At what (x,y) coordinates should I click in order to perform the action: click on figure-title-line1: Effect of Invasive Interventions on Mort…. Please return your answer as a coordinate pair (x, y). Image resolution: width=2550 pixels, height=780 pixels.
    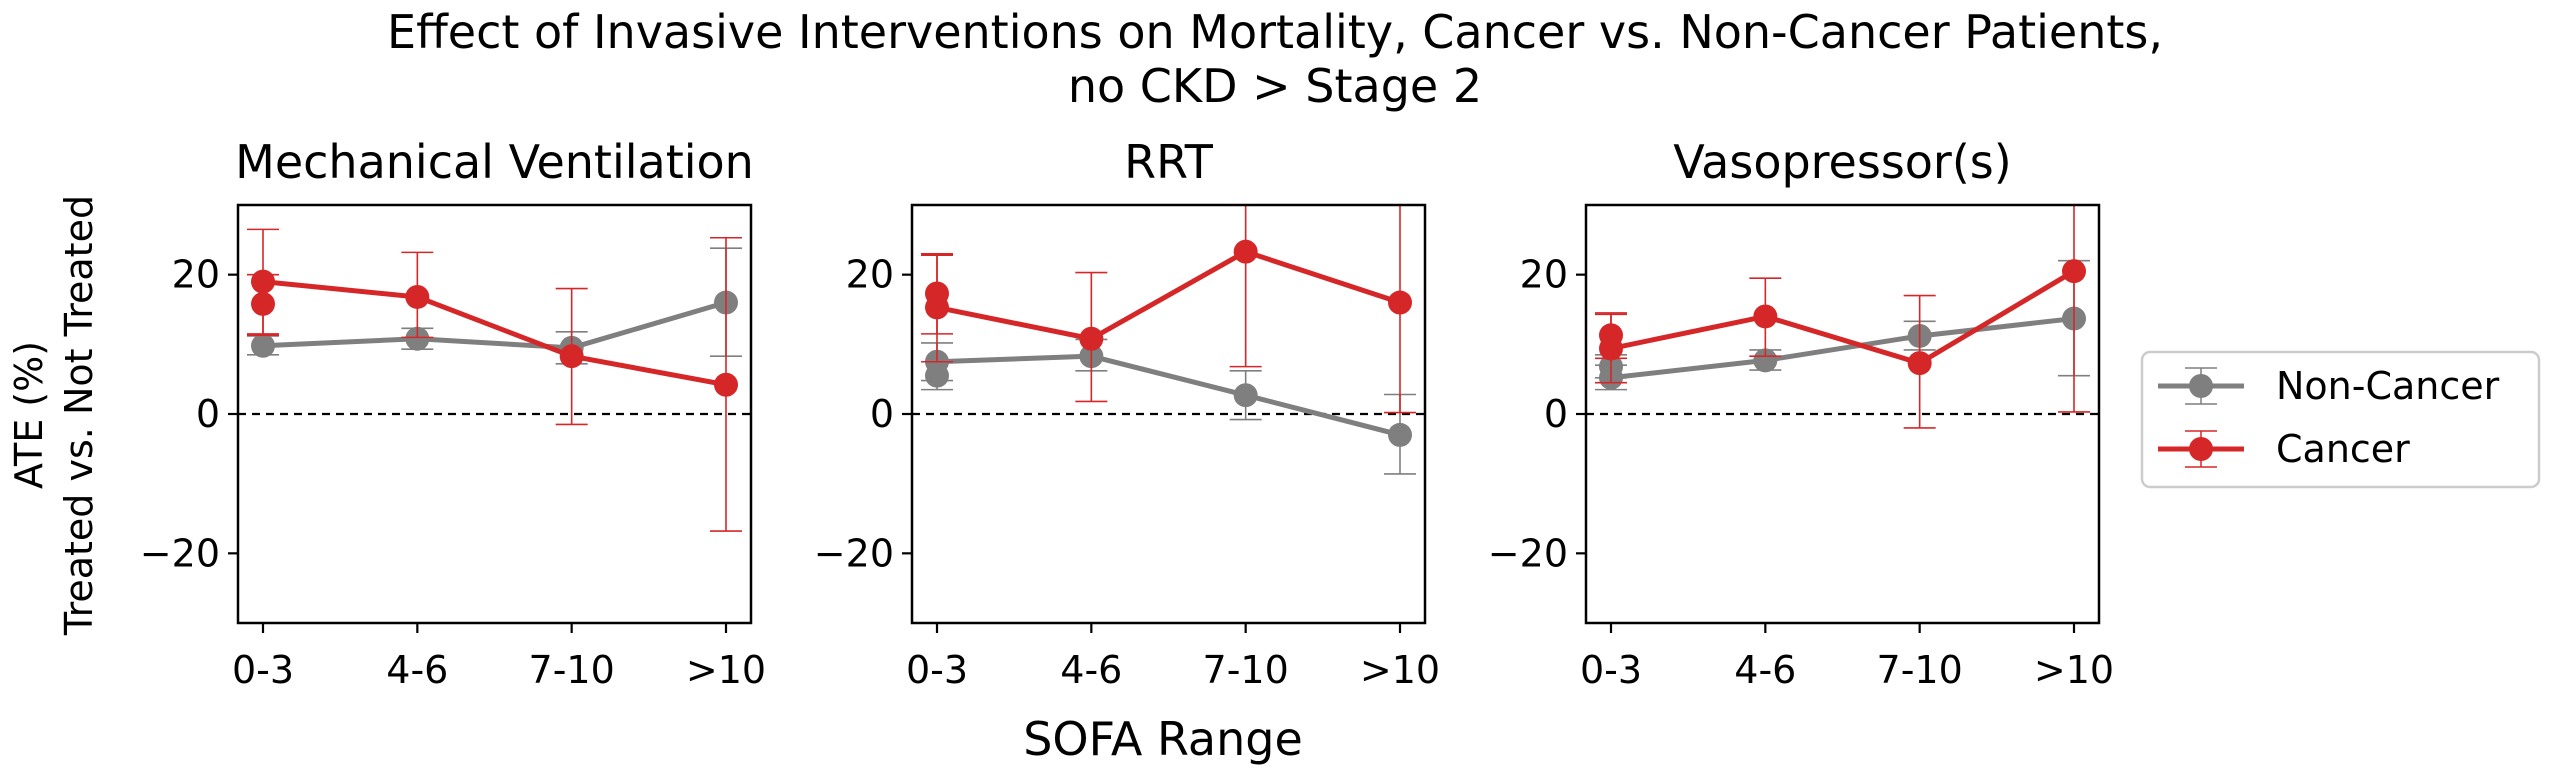
    Looking at the image, I should click on (1275, 32).